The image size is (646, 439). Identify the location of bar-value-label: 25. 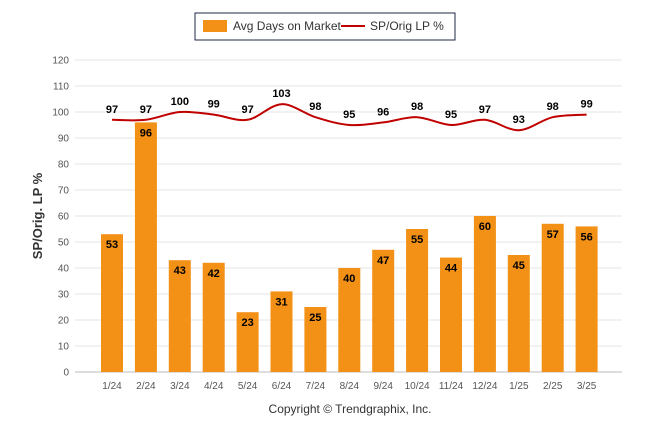
(315, 318).